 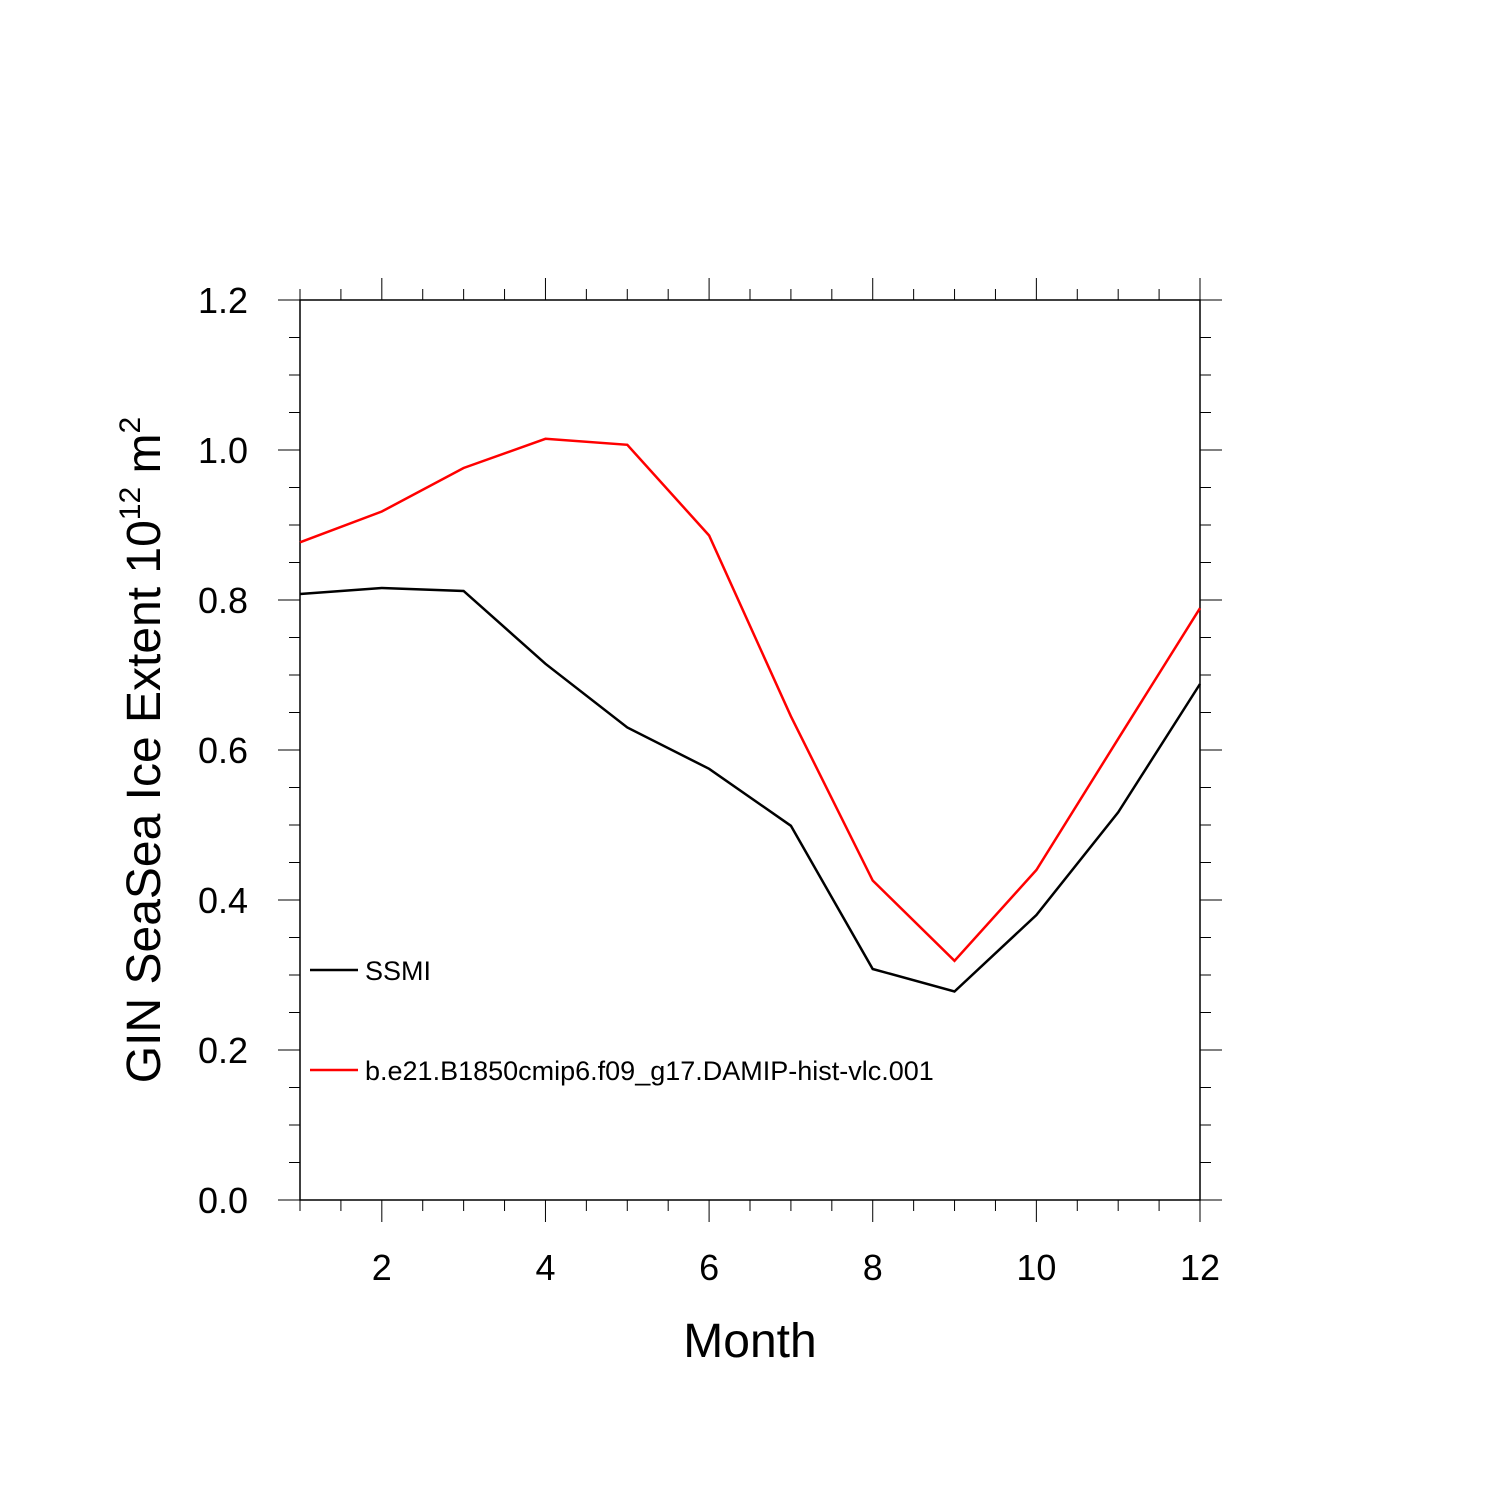 What do you see at coordinates (1200, 1267) in the screenshot?
I see `x-tick-label: 12` at bounding box center [1200, 1267].